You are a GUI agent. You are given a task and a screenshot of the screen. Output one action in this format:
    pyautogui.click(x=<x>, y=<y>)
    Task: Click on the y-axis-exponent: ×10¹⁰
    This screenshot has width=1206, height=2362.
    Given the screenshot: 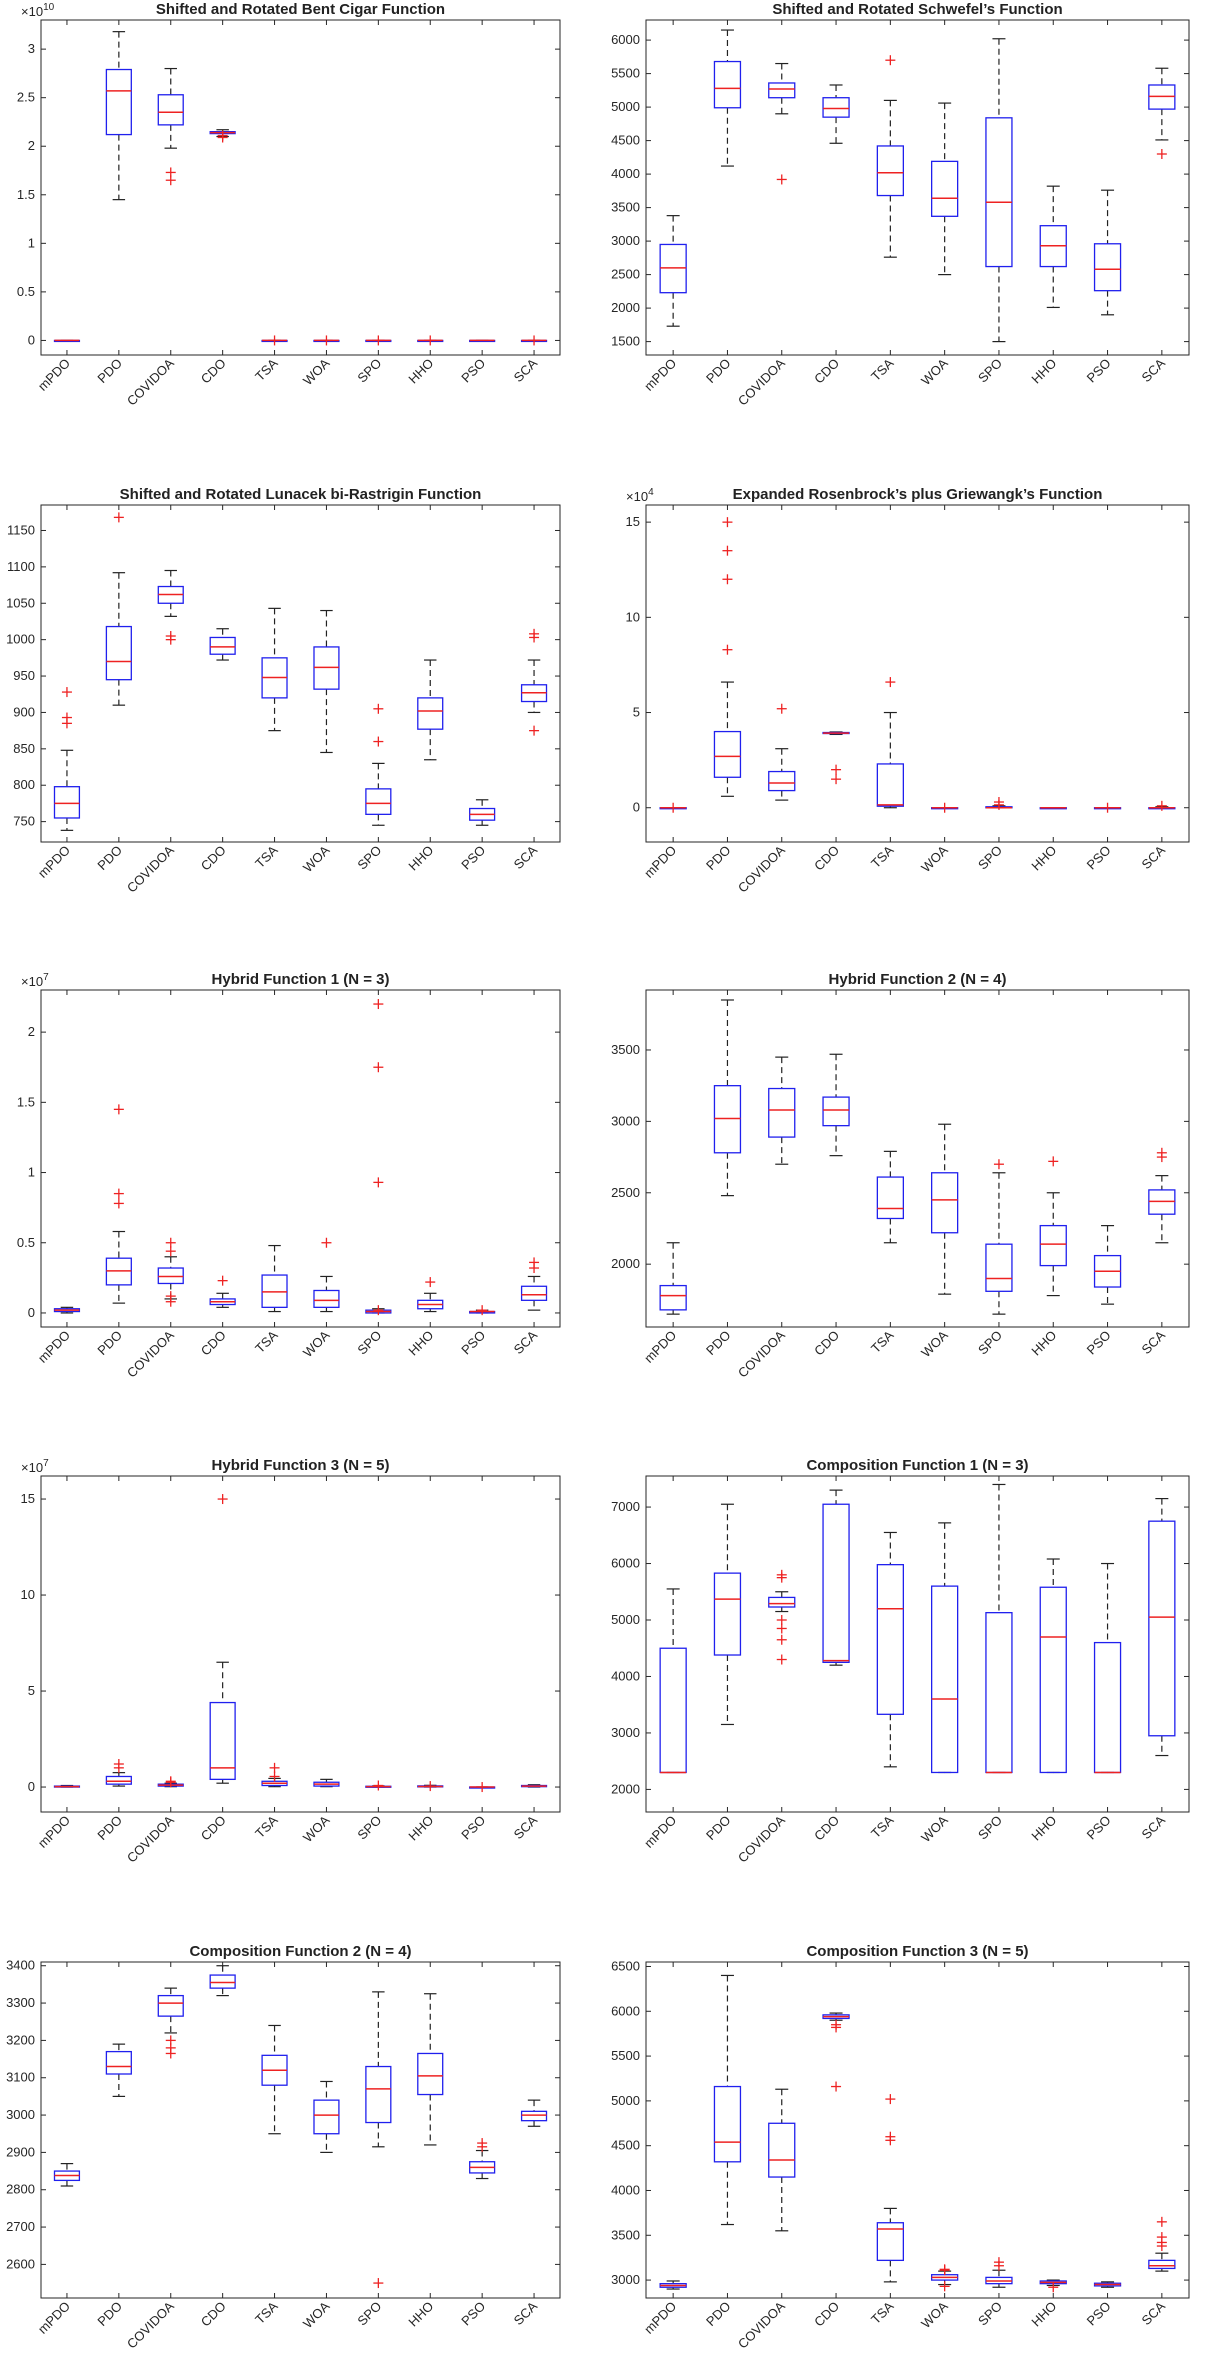 What is the action you would take?
    pyautogui.click(x=38, y=10)
    